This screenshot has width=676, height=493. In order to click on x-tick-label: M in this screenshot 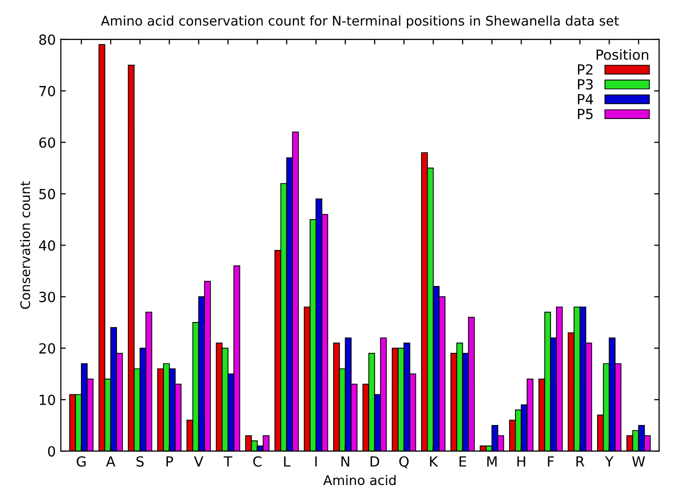, I will do `click(492, 461)`.